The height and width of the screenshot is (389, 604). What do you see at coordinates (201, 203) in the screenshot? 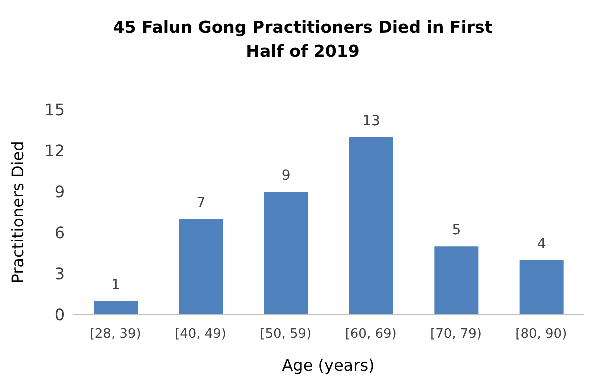
I see `data-label: 7` at bounding box center [201, 203].